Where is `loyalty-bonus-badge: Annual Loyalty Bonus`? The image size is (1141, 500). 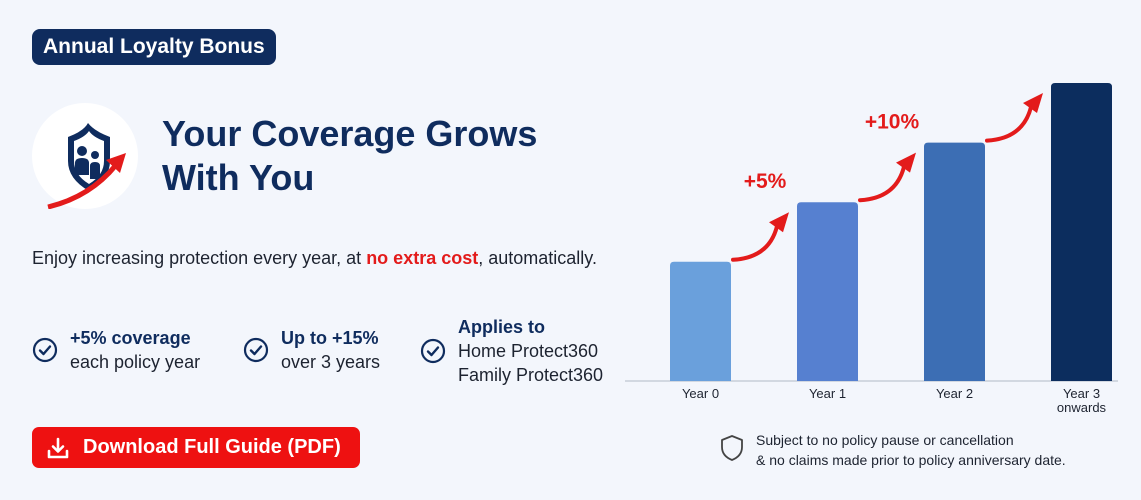 loyalty-bonus-badge: Annual Loyalty Bonus is located at coordinates (154, 47).